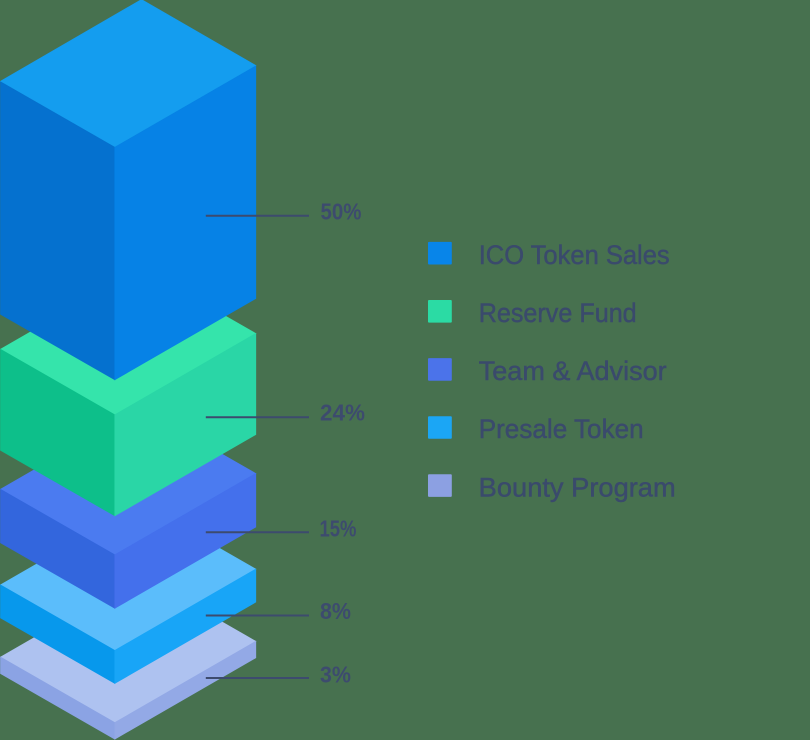 The width and height of the screenshot is (810, 740). What do you see at coordinates (342, 412) in the screenshot?
I see `svg-text: 24%` at bounding box center [342, 412].